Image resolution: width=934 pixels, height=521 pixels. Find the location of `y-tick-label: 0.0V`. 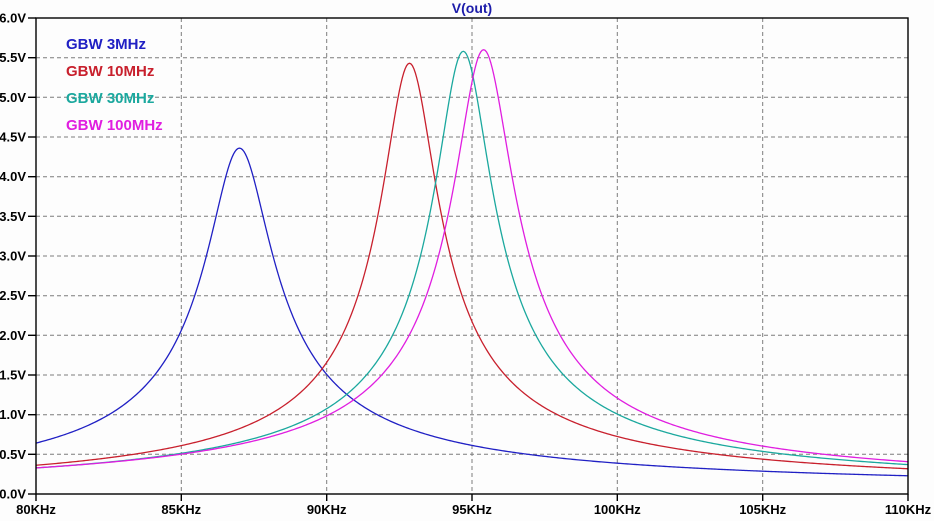

y-tick-label: 0.0V is located at coordinates (13, 494).